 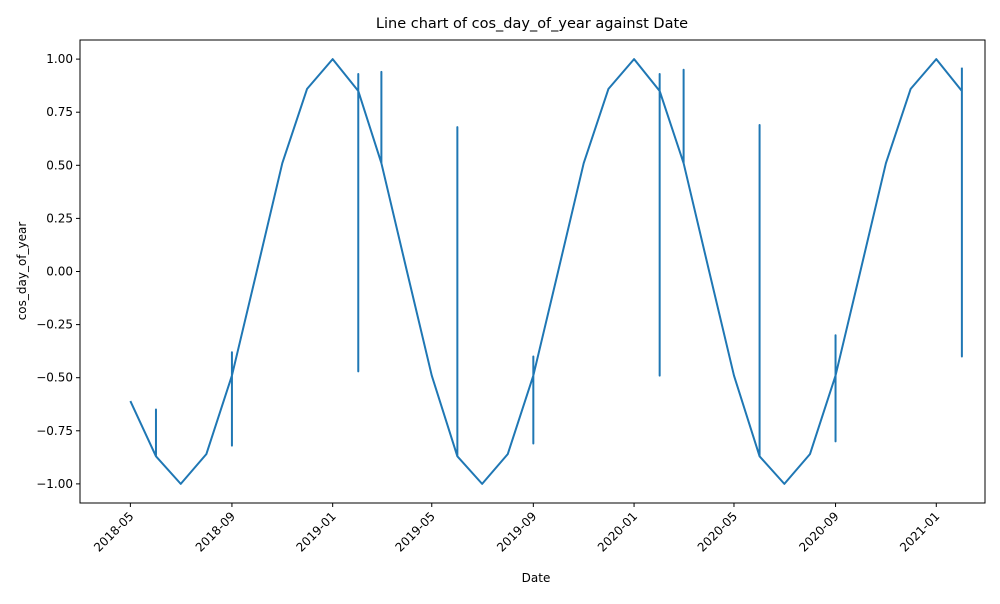 What do you see at coordinates (516, 531) in the screenshot?
I see `x-tick-label: 2019-09` at bounding box center [516, 531].